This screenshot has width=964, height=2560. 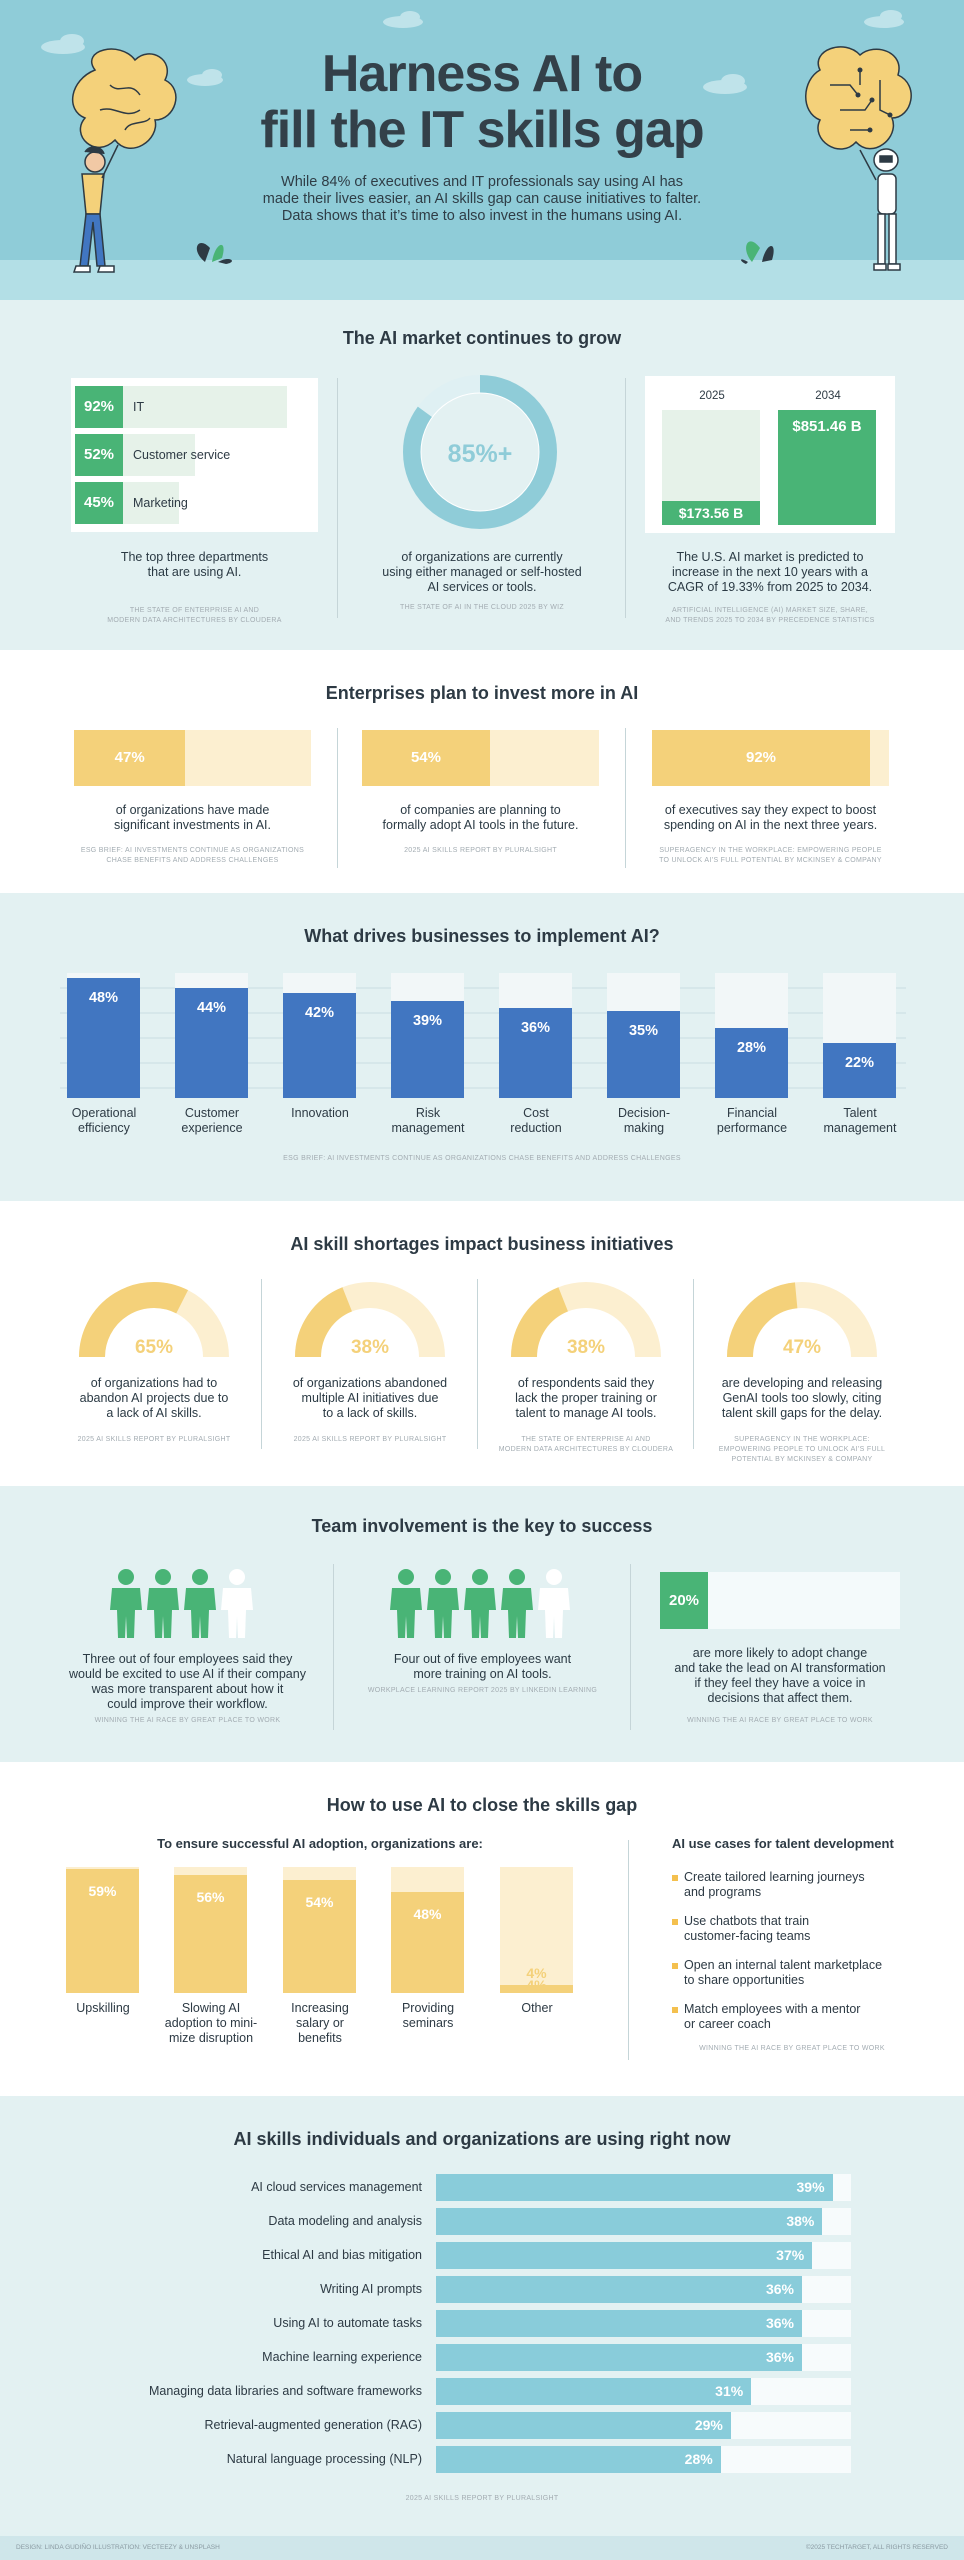 I want to click on department-row: 52% Customer service, so click(x=194, y=455).